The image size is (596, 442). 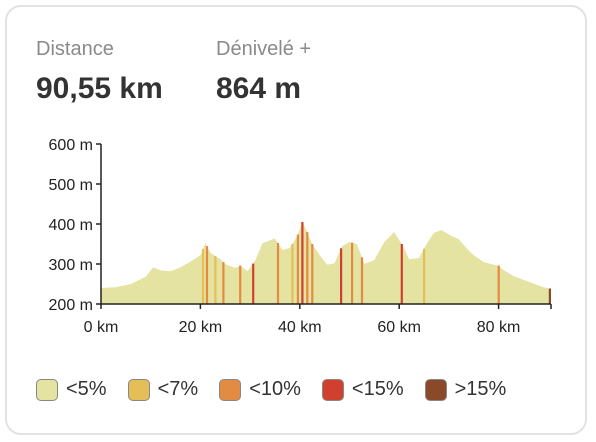 What do you see at coordinates (75, 49) in the screenshot?
I see `distance-label: Distance` at bounding box center [75, 49].